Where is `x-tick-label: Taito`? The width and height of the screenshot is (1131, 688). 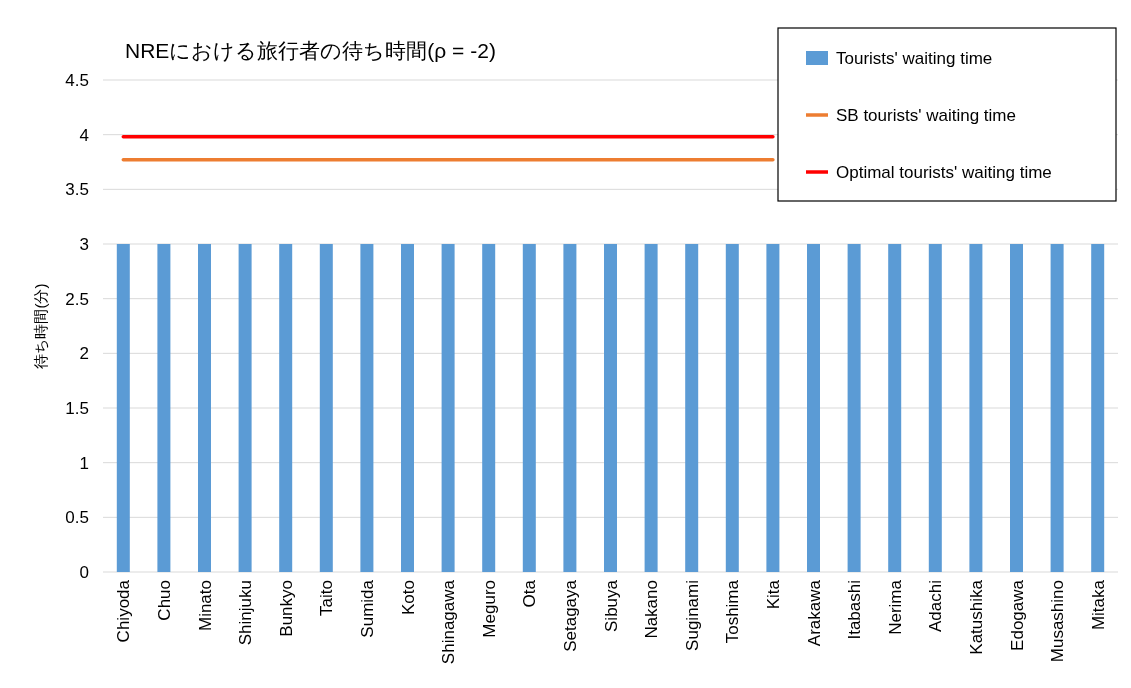 x-tick-label: Taito is located at coordinates (327, 598).